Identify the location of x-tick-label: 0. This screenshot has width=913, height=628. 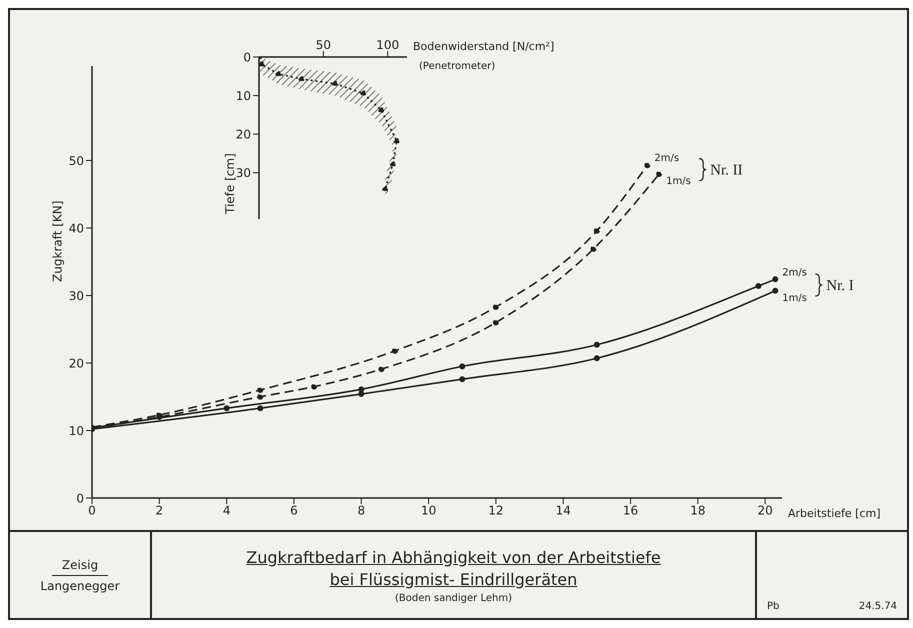
(92, 511).